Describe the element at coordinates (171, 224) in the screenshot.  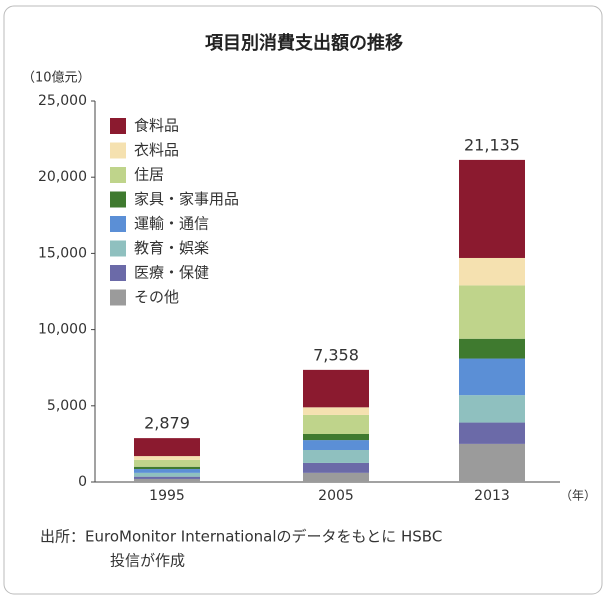
I see `legend-label: 運輸・通信` at that location.